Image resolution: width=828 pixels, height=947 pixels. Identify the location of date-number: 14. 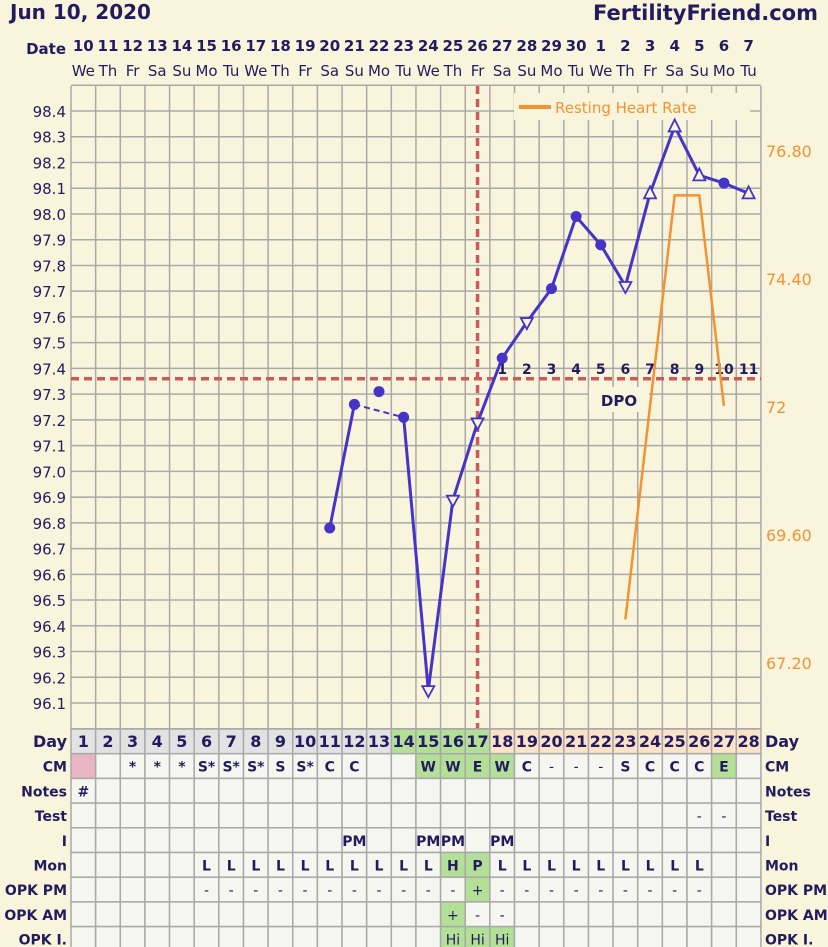
(181, 46).